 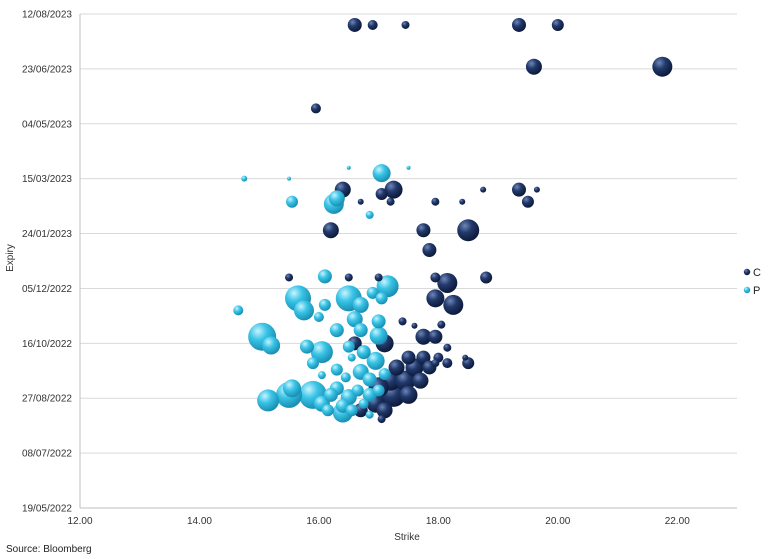 I want to click on x-axis-title: Strike, so click(x=407, y=537).